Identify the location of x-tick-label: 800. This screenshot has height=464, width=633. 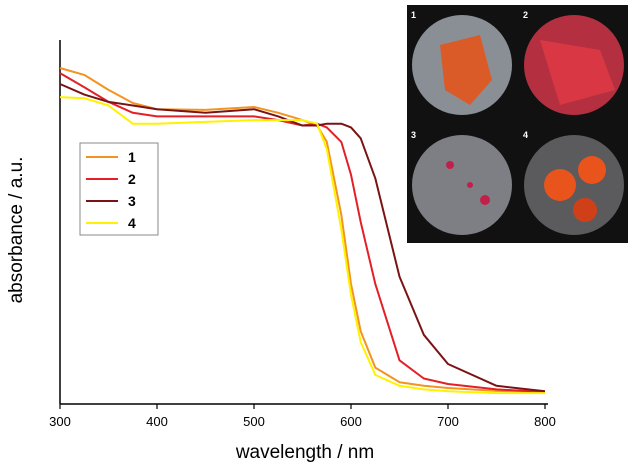
(545, 421).